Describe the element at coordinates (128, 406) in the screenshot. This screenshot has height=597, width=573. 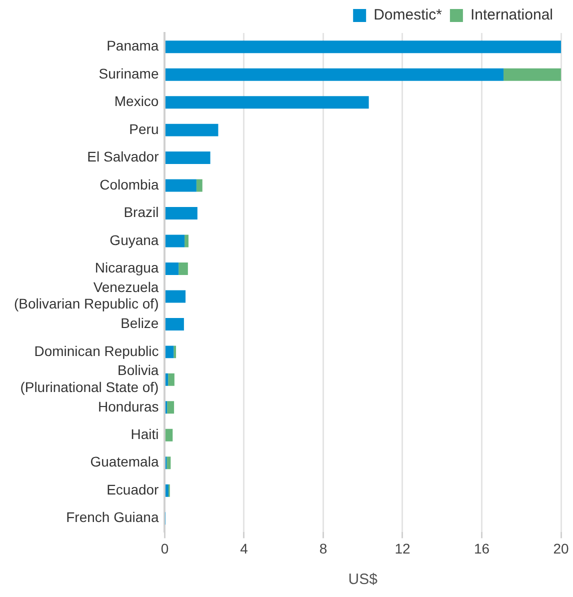
I see `y-tick-label: Honduras` at that location.